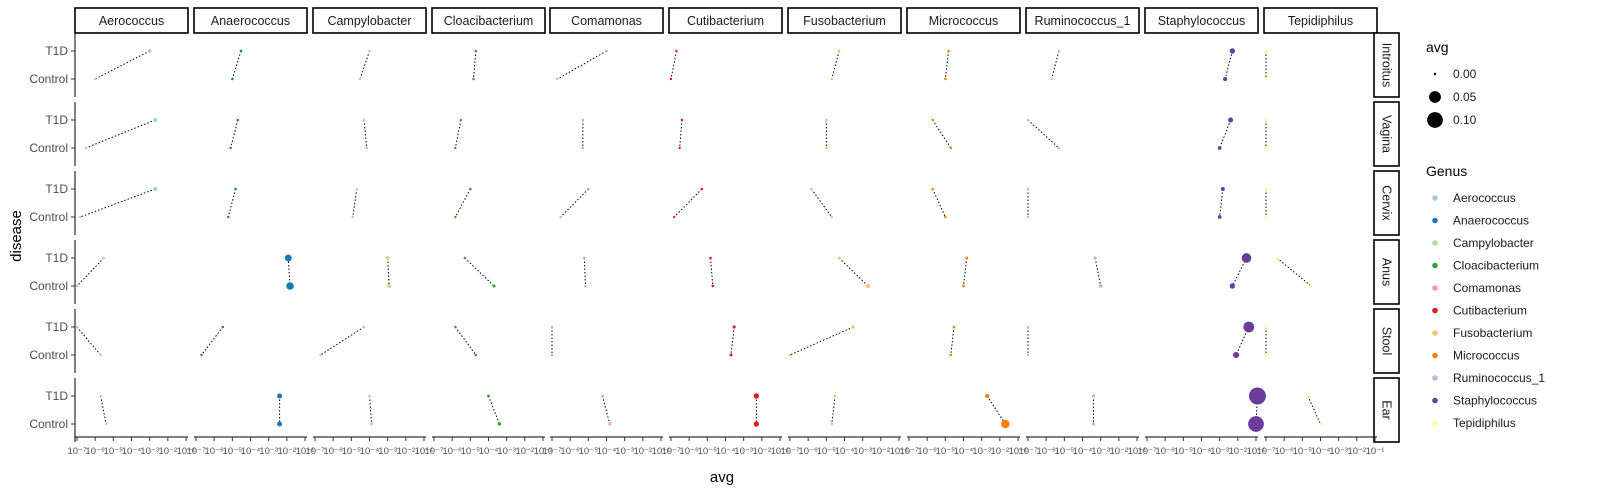  I want to click on column-strip: Ruminococcus_1, so click(1082, 20).